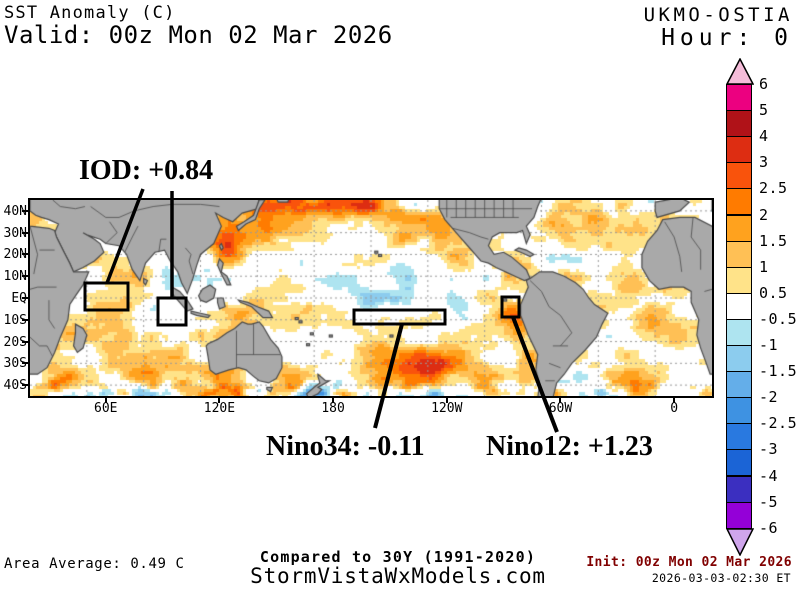  Describe the element at coordinates (198, 35) in the screenshot. I see `valid-time-label: Valid: 00z Mon 02 Mar 2026` at that location.